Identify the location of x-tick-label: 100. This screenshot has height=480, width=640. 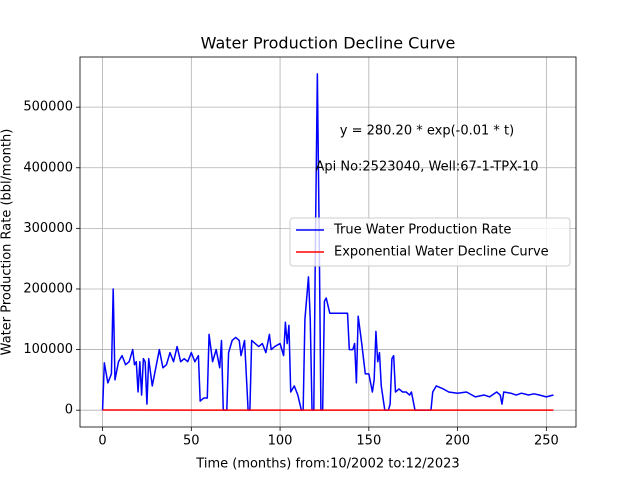
(280, 441).